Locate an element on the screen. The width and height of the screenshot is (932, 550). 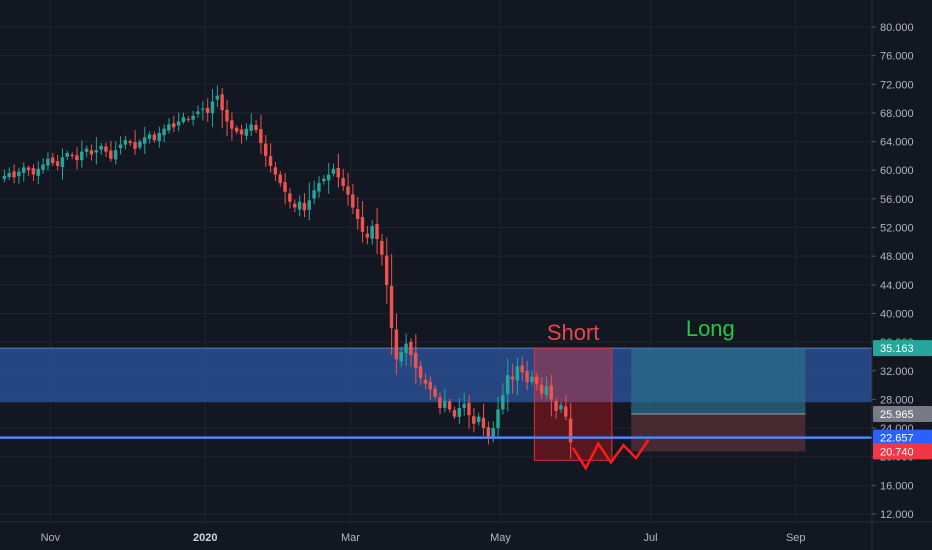
price-badge-text: 22.657 is located at coordinates (897, 439).